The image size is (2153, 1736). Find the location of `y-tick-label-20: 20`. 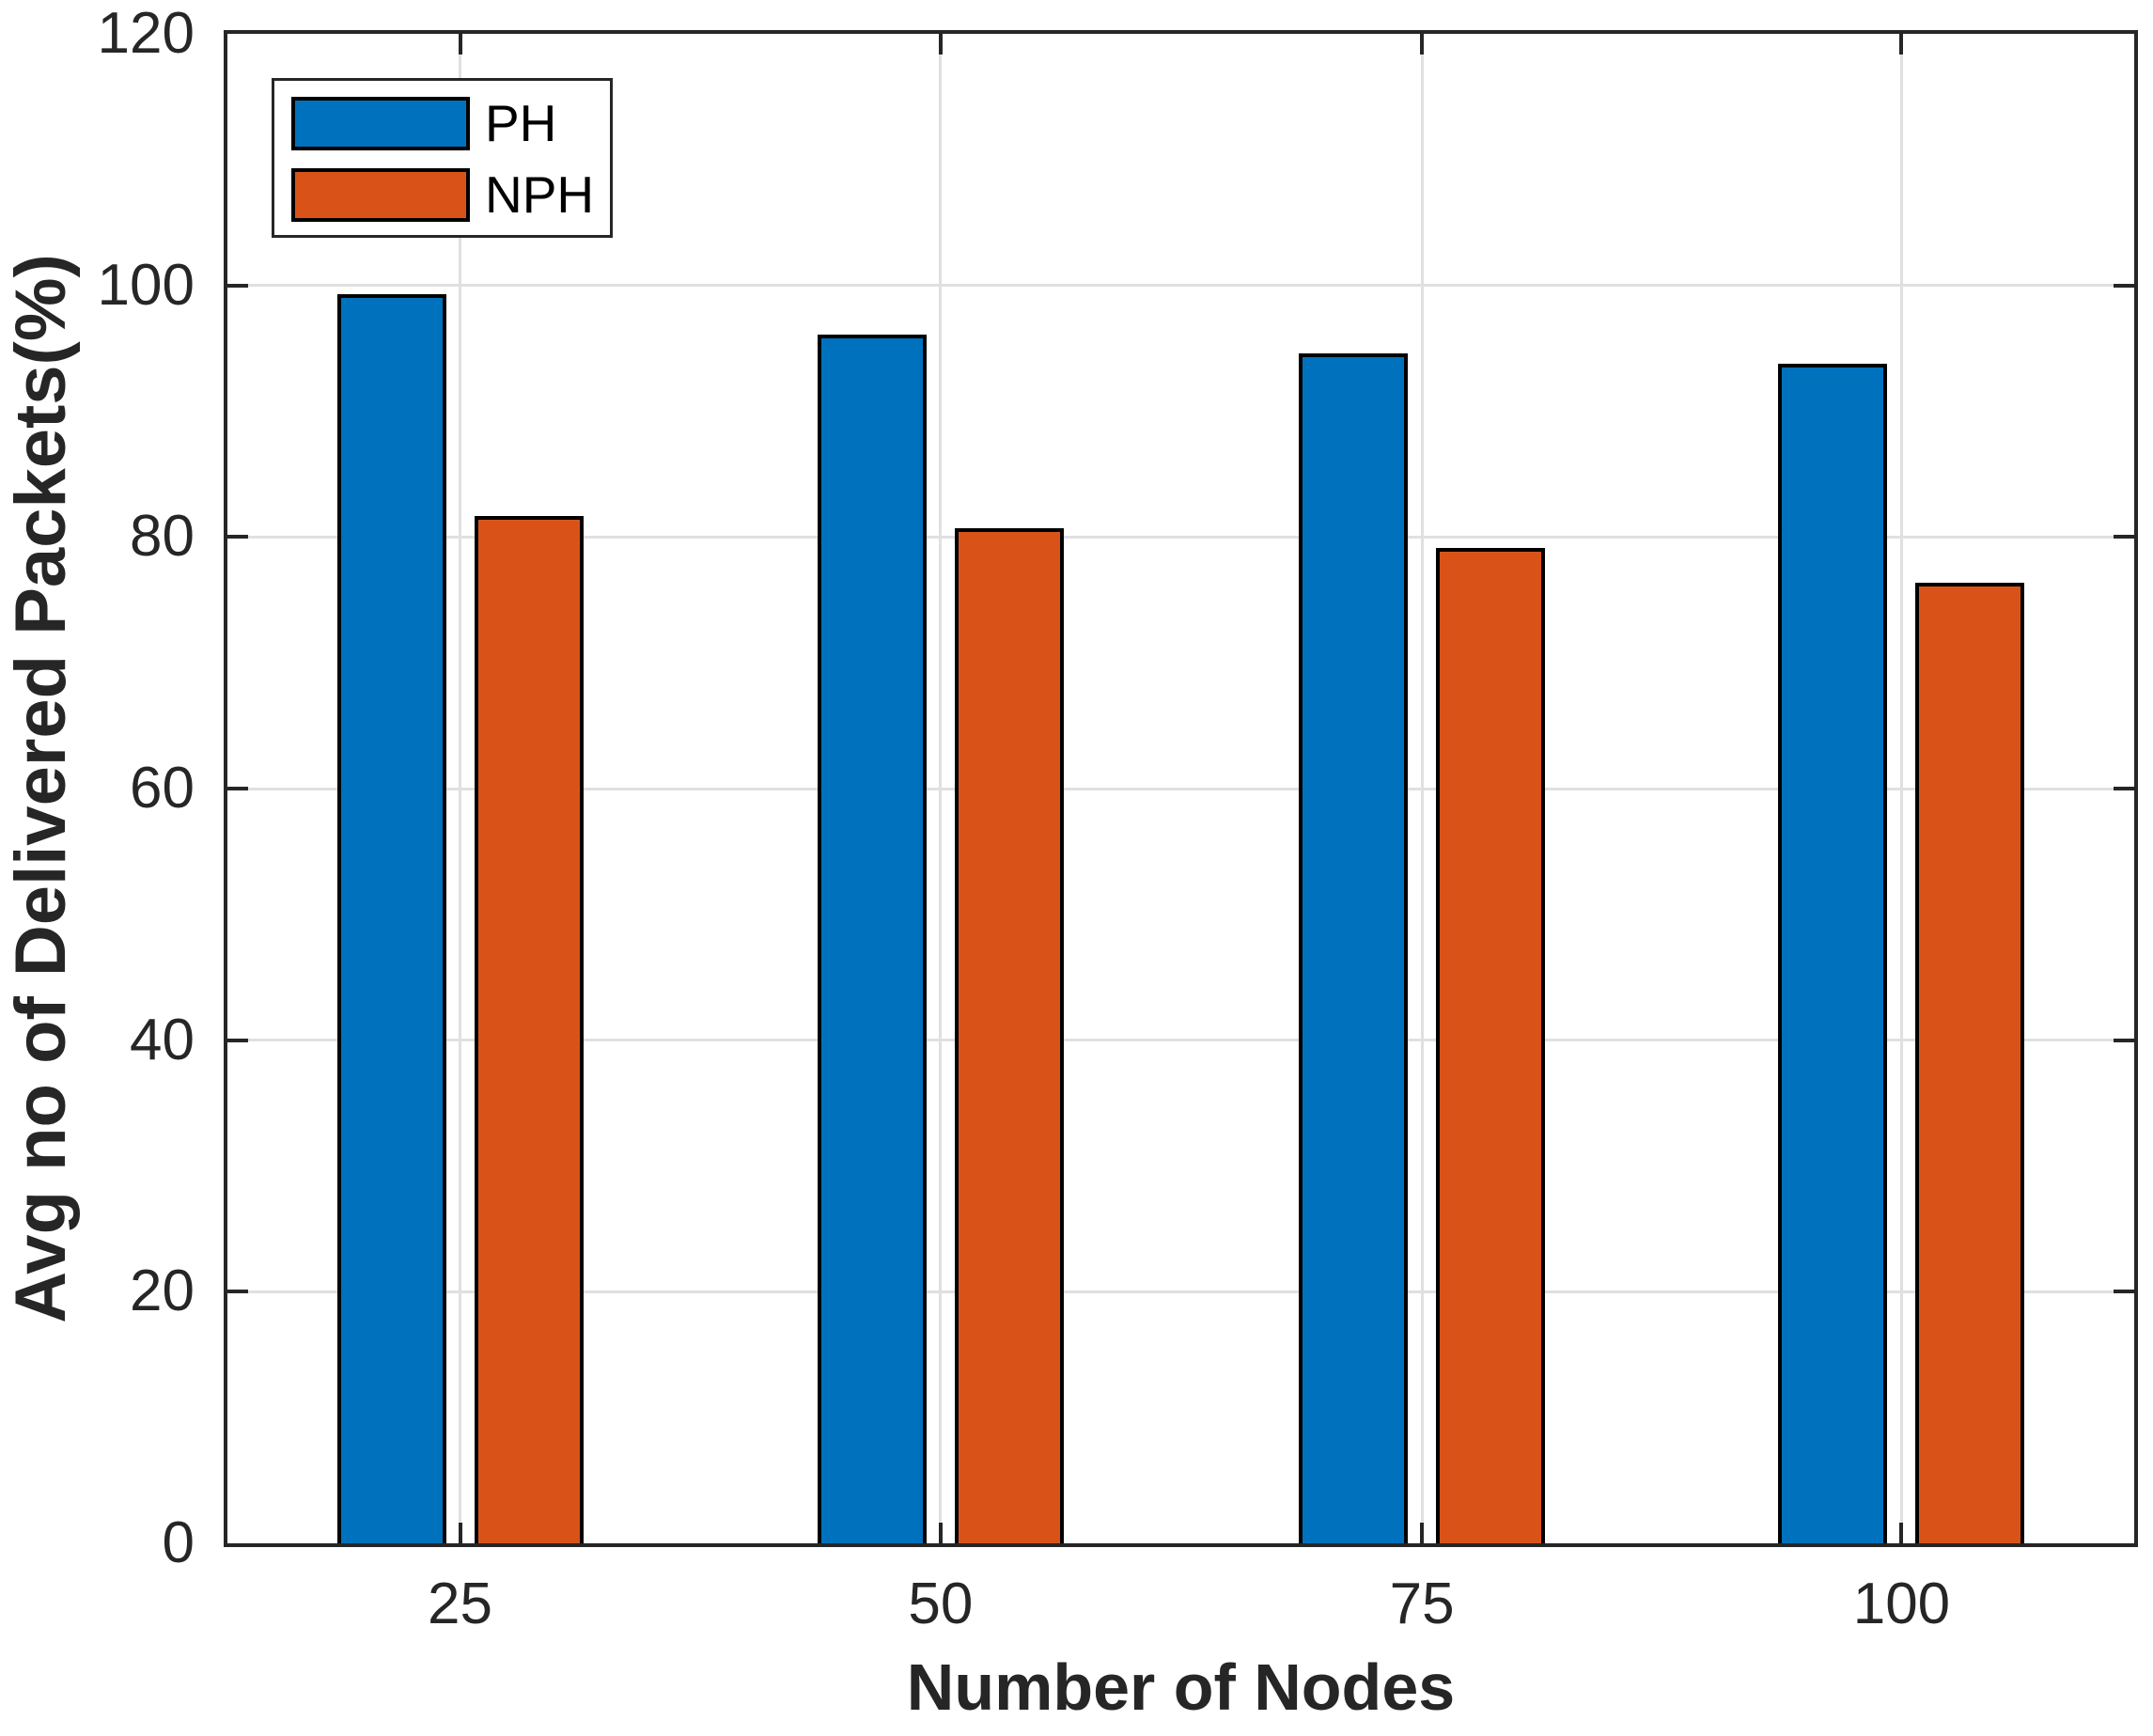

y-tick-label-20: 20 is located at coordinates (162, 1291).